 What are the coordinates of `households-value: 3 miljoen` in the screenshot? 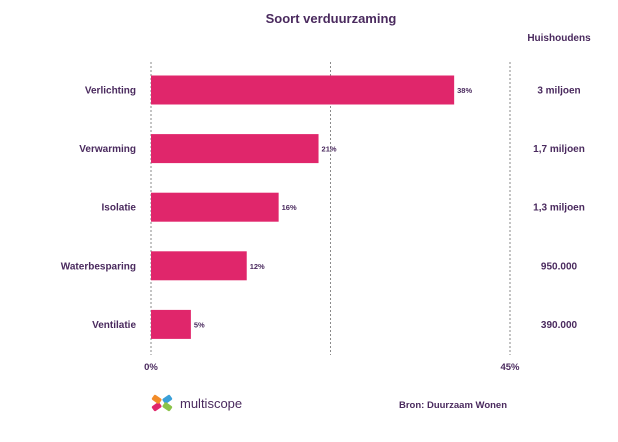 It's located at (558, 91).